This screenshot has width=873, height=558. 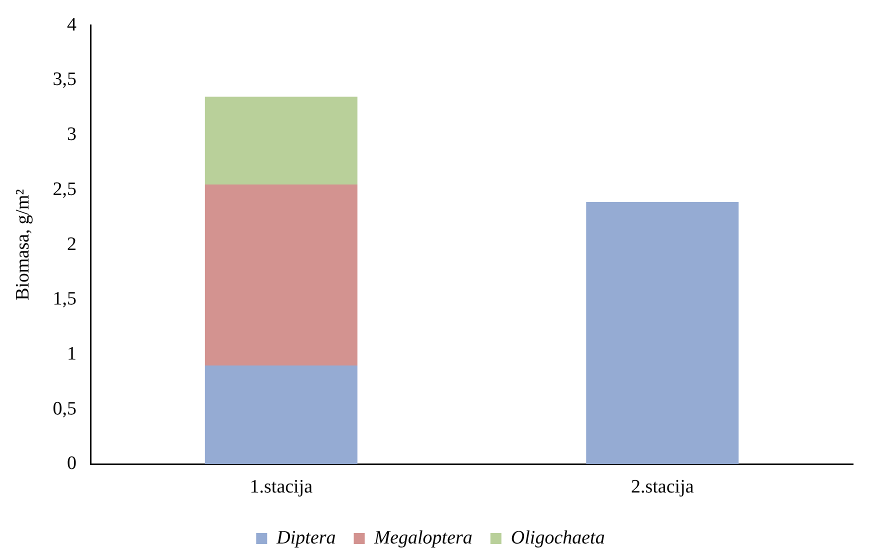 I want to click on legend-label: Diptera, so click(x=306, y=538).